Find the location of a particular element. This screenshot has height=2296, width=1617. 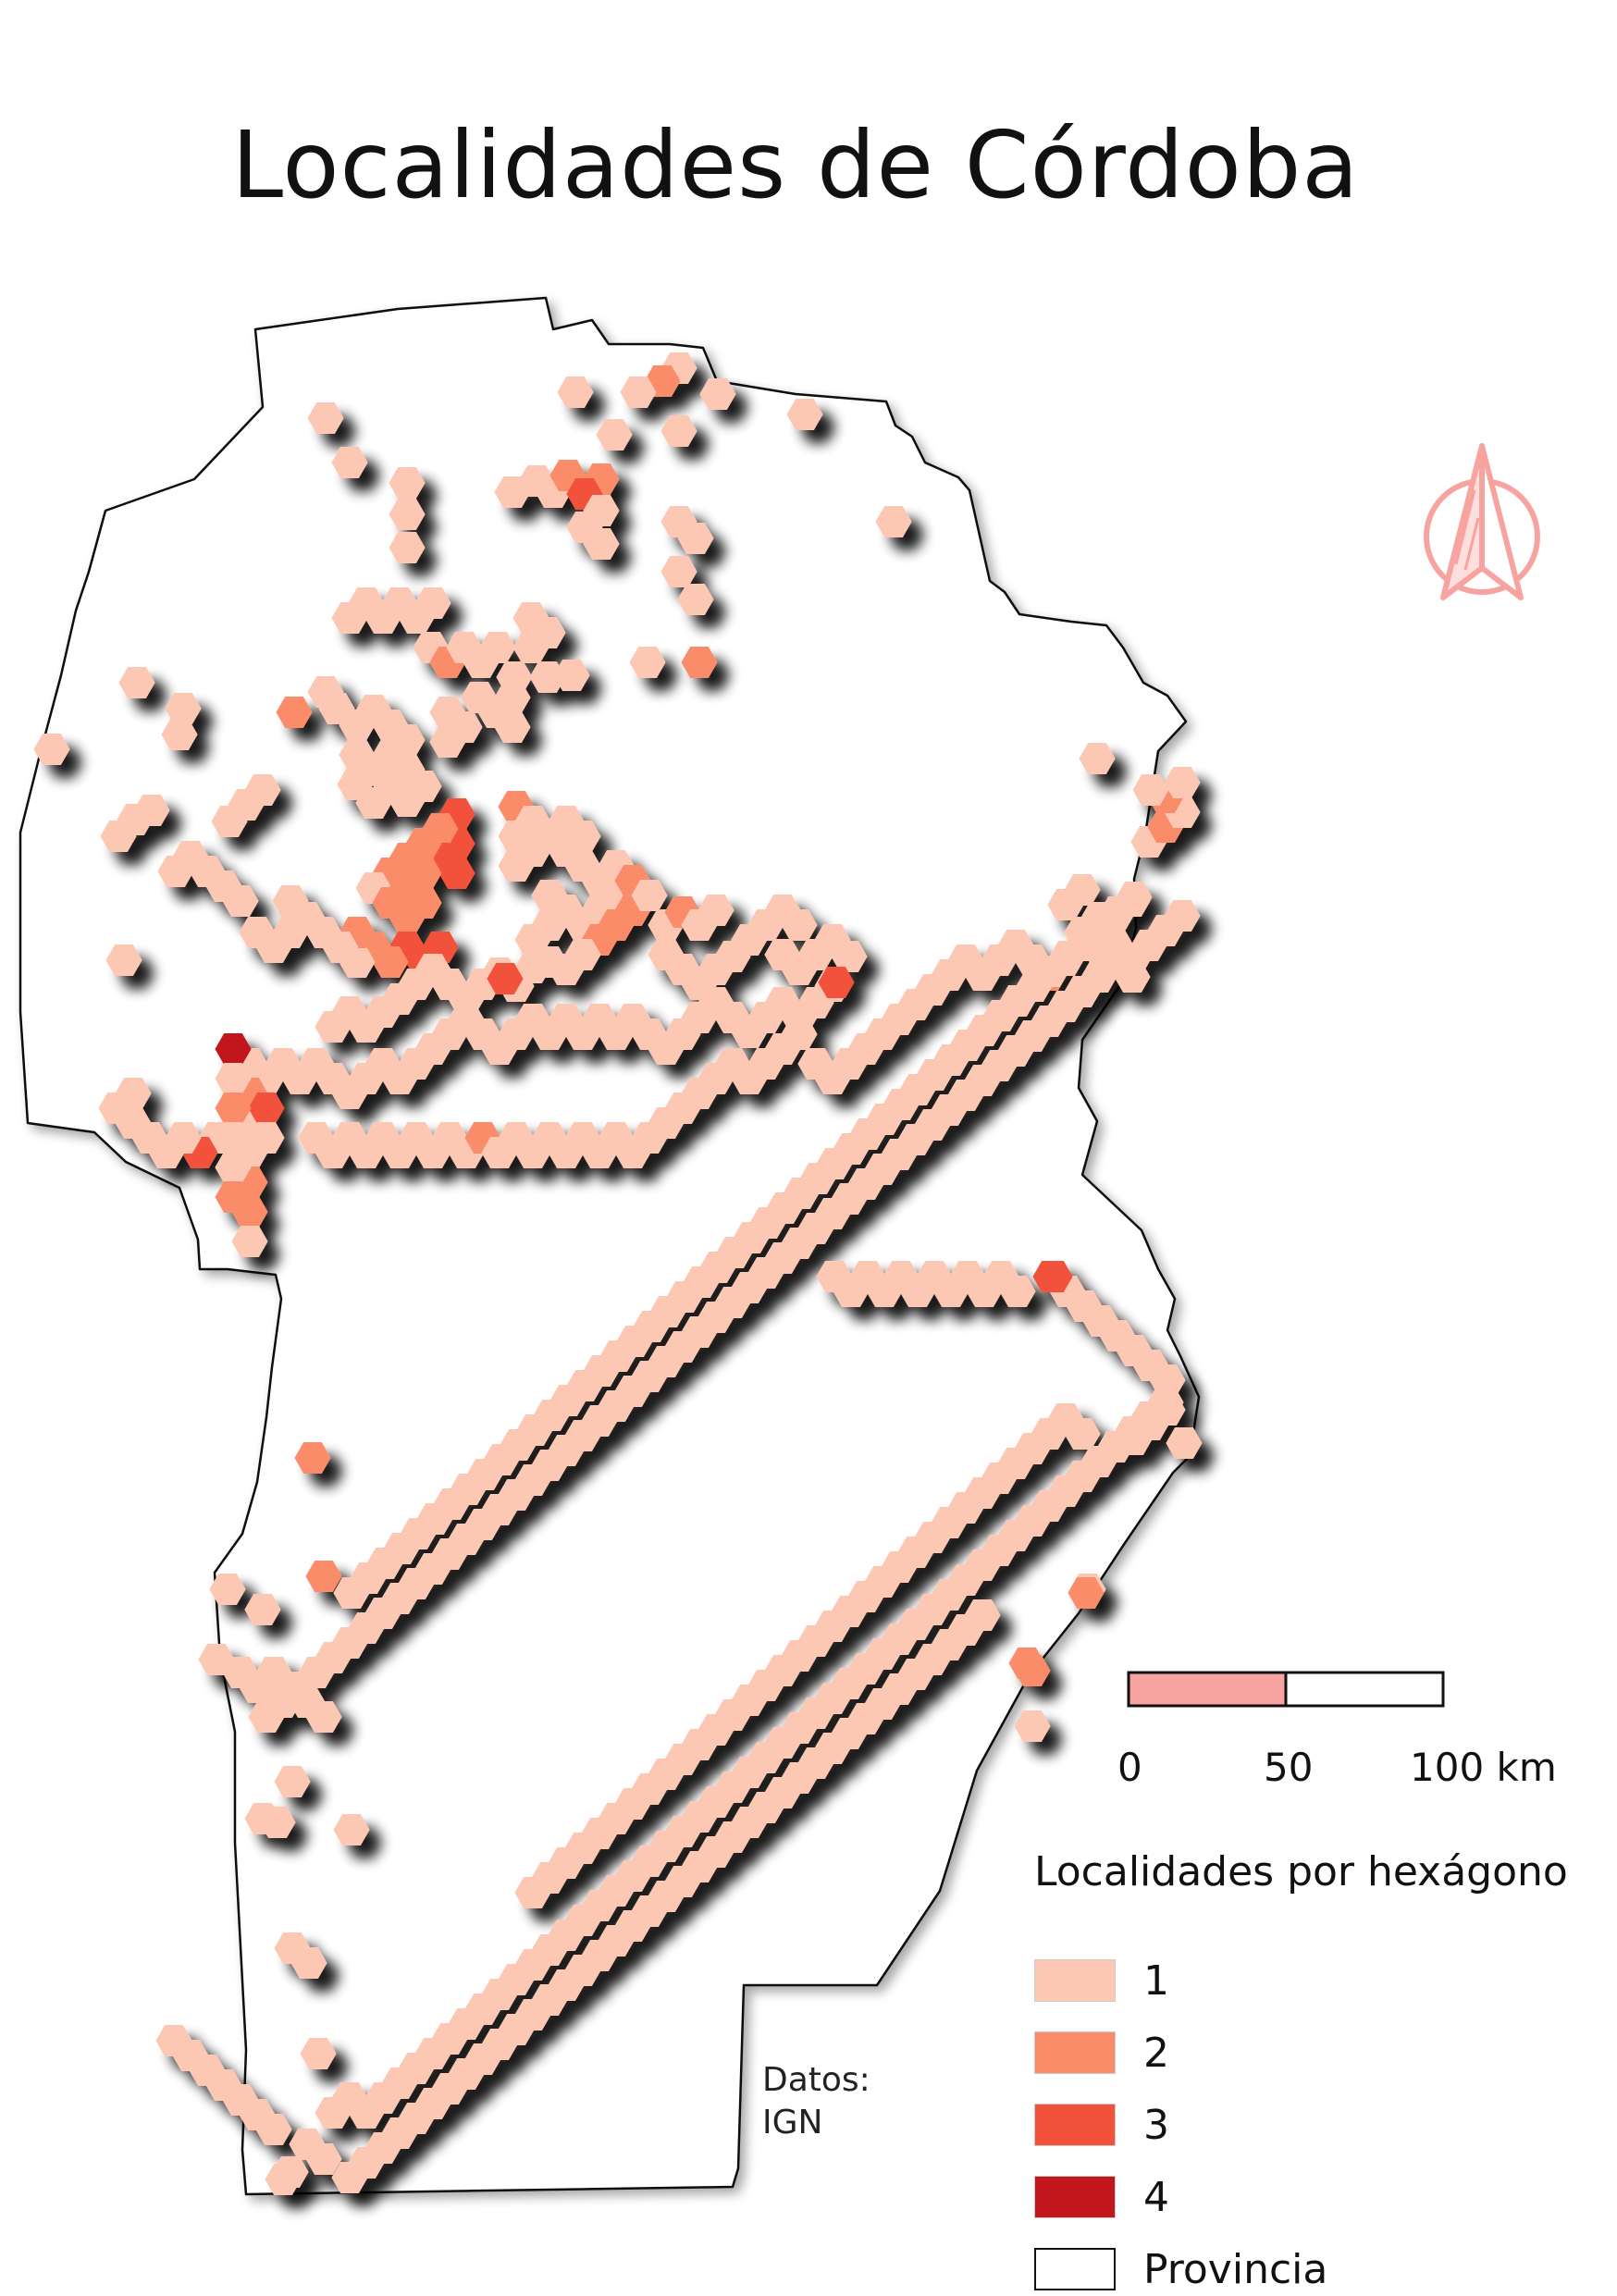

legend-swatch-provincia is located at coordinates (1075, 2269).